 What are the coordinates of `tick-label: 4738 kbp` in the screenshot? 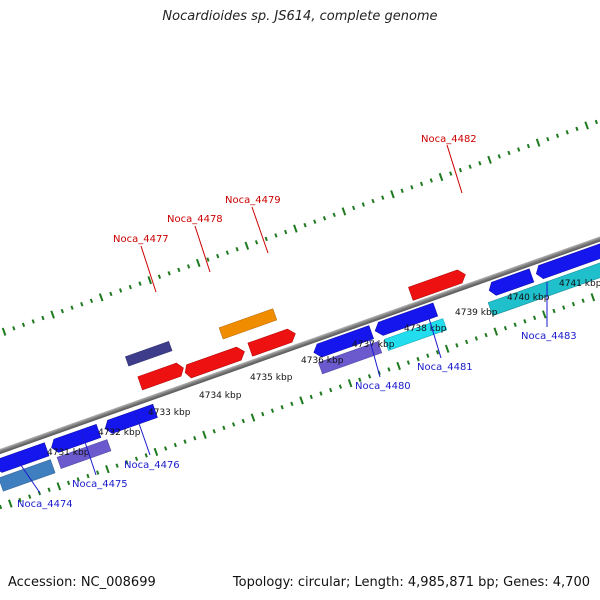 It's located at (425, 329).